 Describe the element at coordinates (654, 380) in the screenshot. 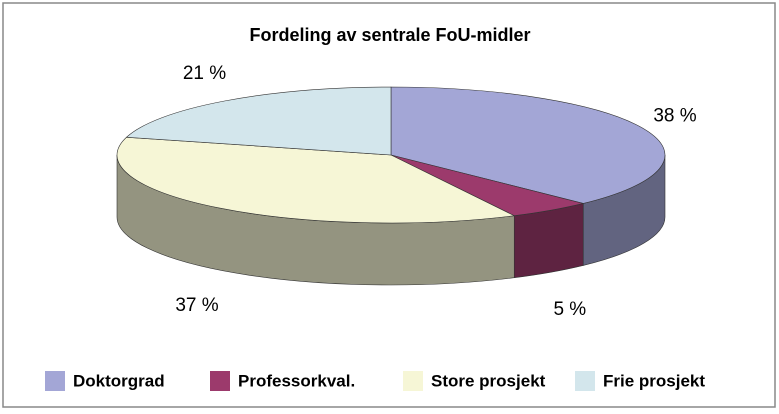

I see `legend-label: Frie prosjekt` at that location.